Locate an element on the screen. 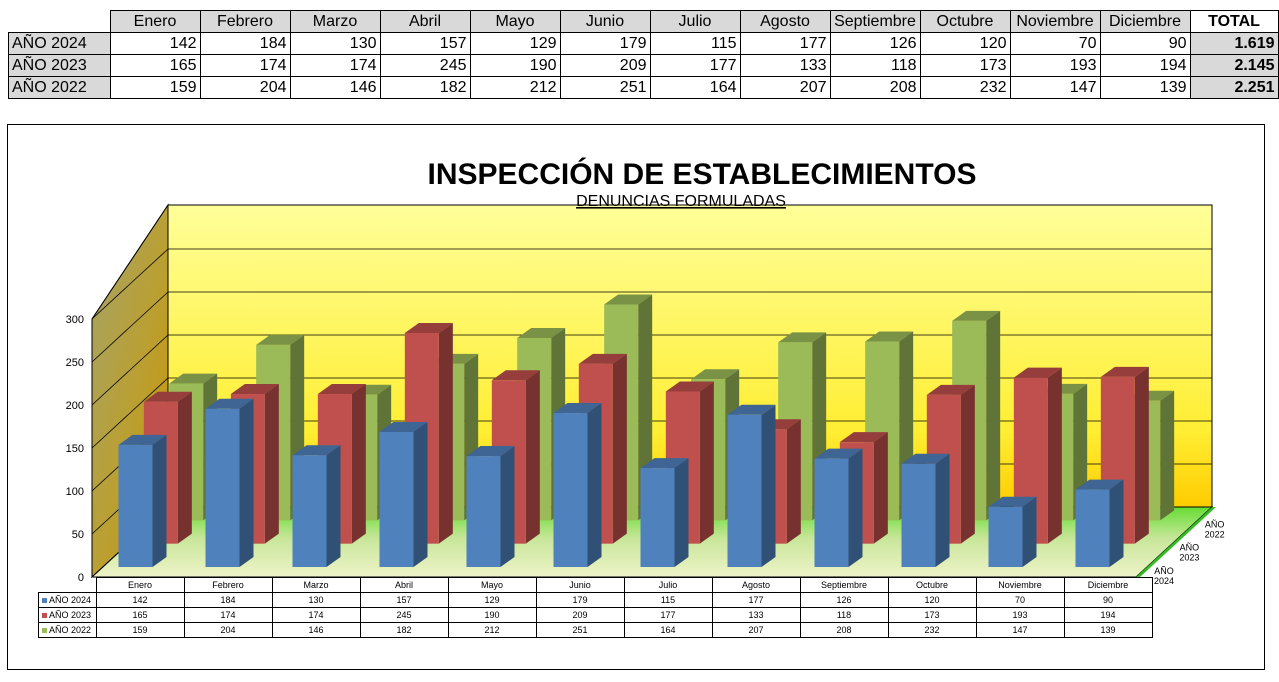 This screenshot has height=682, width=1279. chart-table-cell: 133 is located at coordinates (756, 615).